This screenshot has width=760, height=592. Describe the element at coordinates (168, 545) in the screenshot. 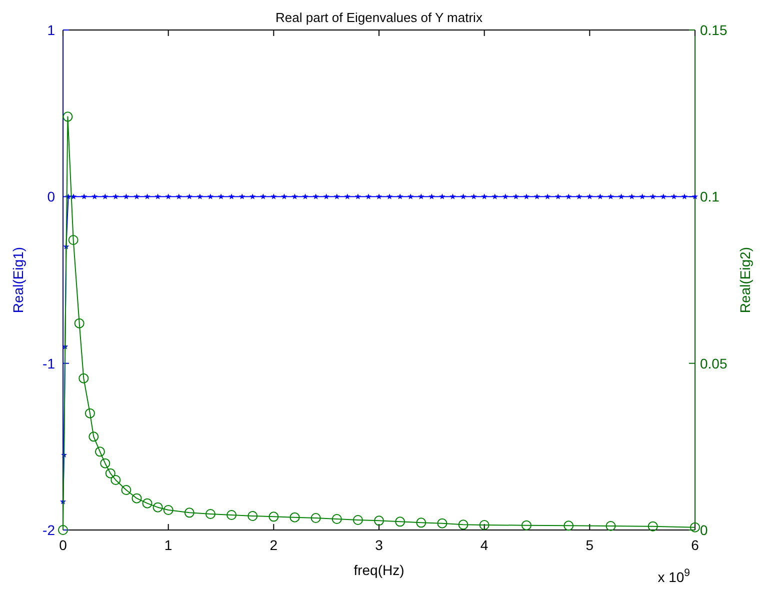

I see `x-tick-label: 1` at that location.